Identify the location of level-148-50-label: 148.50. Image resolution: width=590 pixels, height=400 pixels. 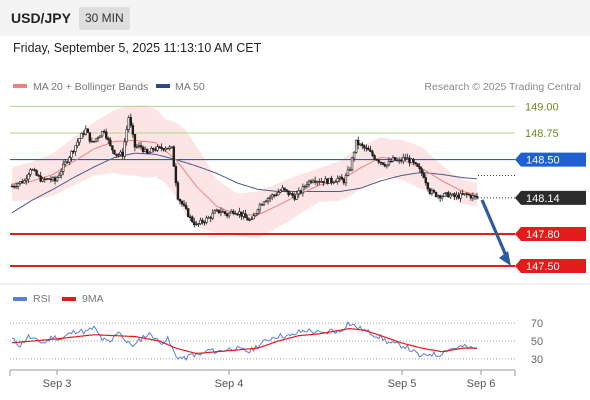
(543, 161).